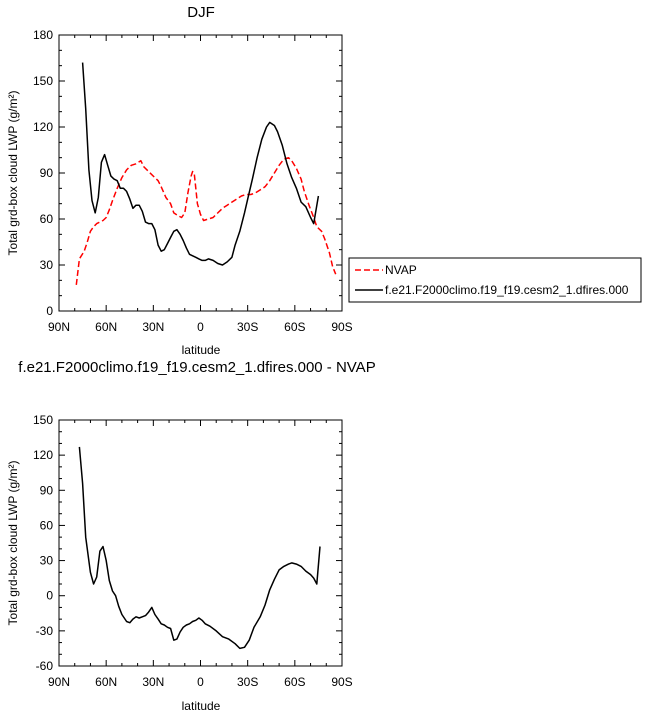 The height and width of the screenshot is (716, 648). Describe the element at coordinates (106, 327) in the screenshot. I see `top-x-tick-label: 60N` at that location.